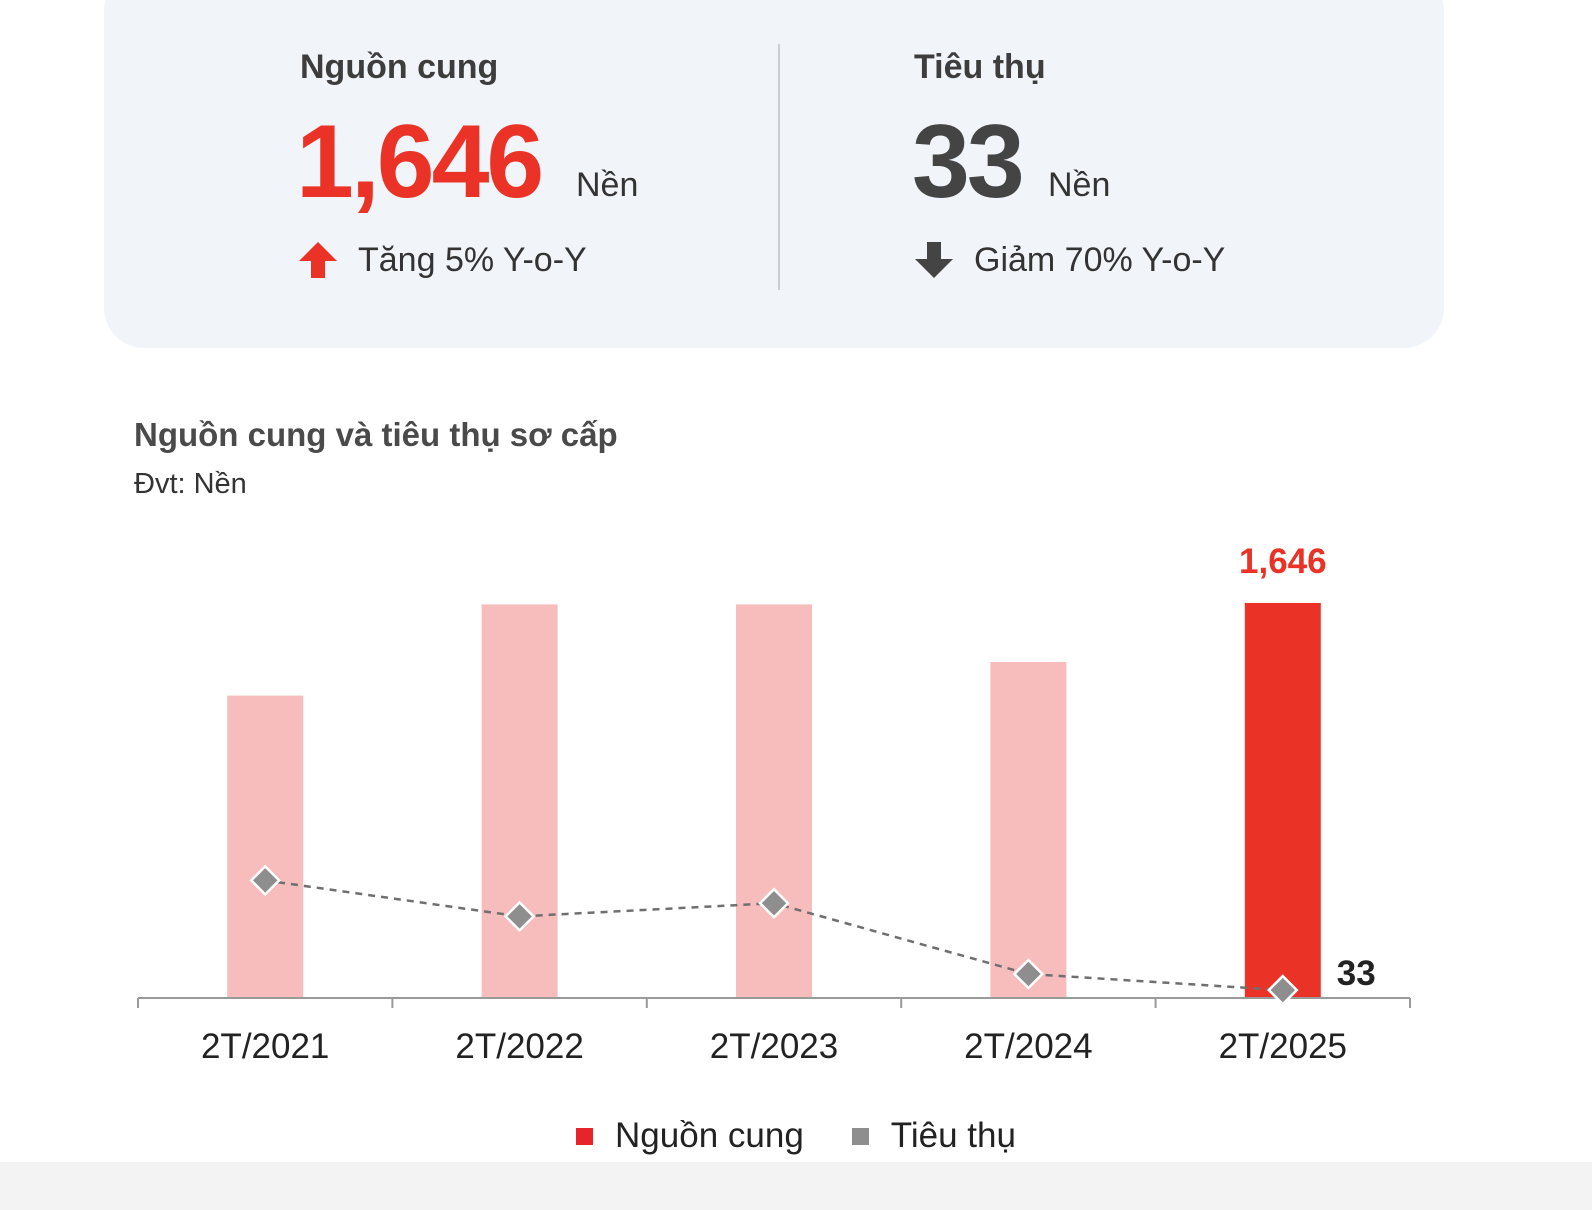 This screenshot has height=1210, width=1592. I want to click on chart-unit: Đvt: Nền, so click(190, 484).